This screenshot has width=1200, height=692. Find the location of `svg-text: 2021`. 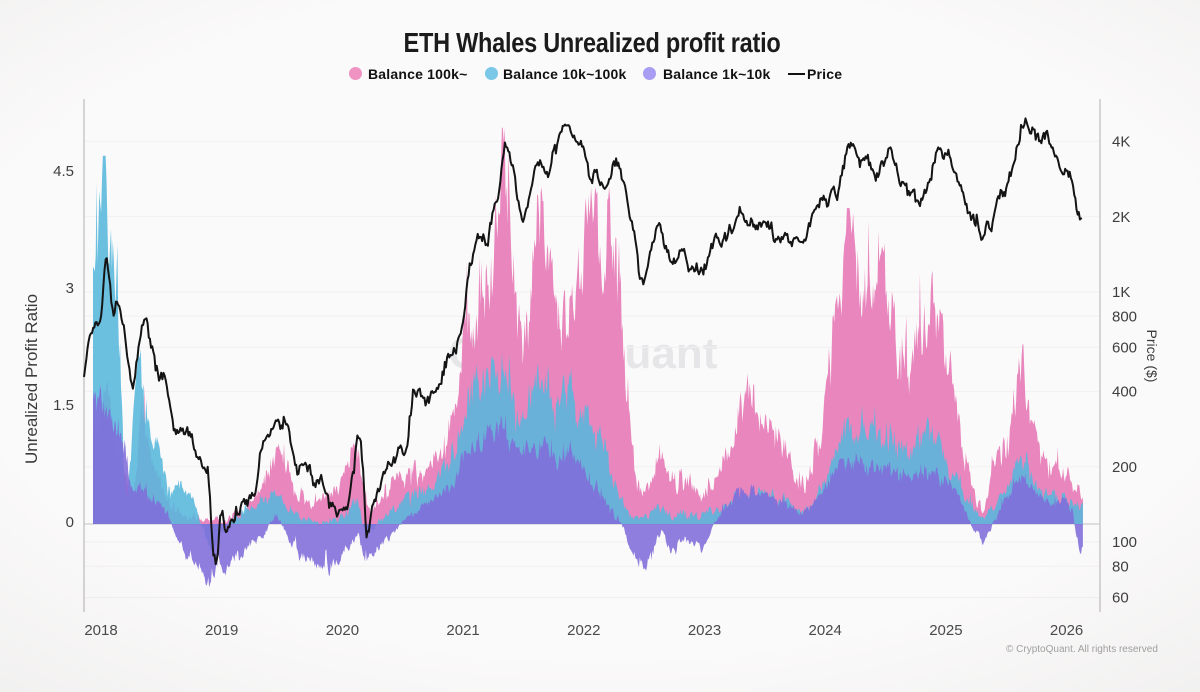

svg-text: 2021 is located at coordinates (462, 630).